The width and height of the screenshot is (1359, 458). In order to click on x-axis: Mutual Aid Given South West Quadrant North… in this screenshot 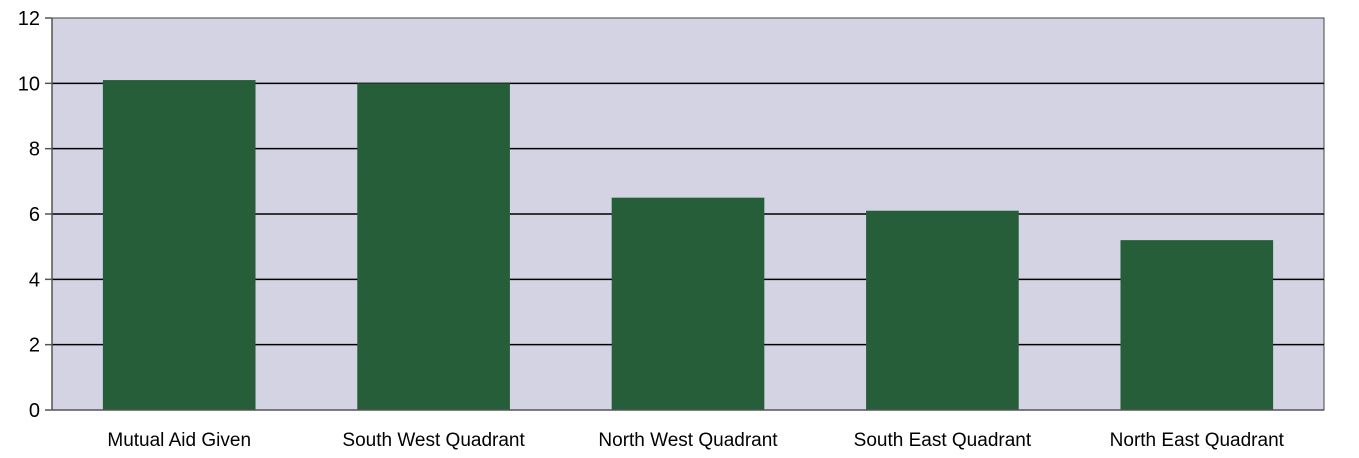, I will do `click(688, 430)`.